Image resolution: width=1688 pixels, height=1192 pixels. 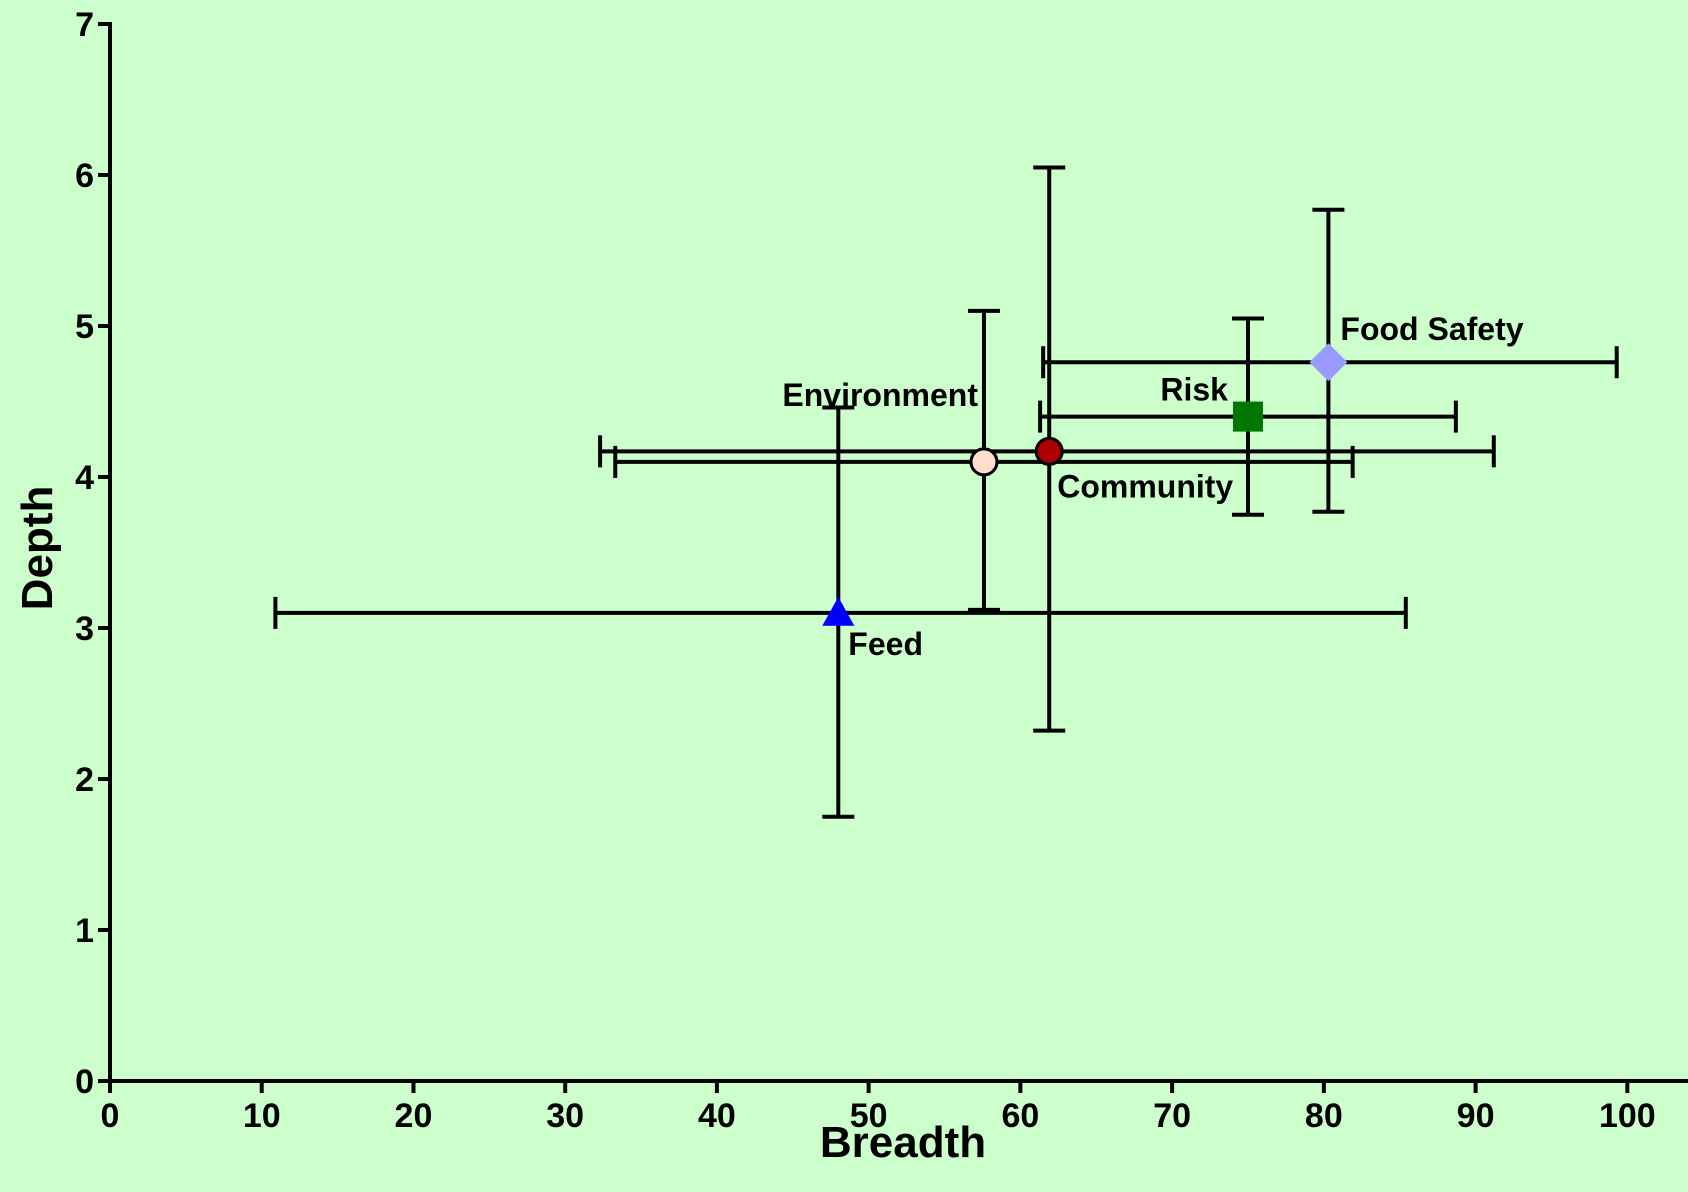 What do you see at coordinates (1328, 362) in the screenshot?
I see `food-safety-marker` at bounding box center [1328, 362].